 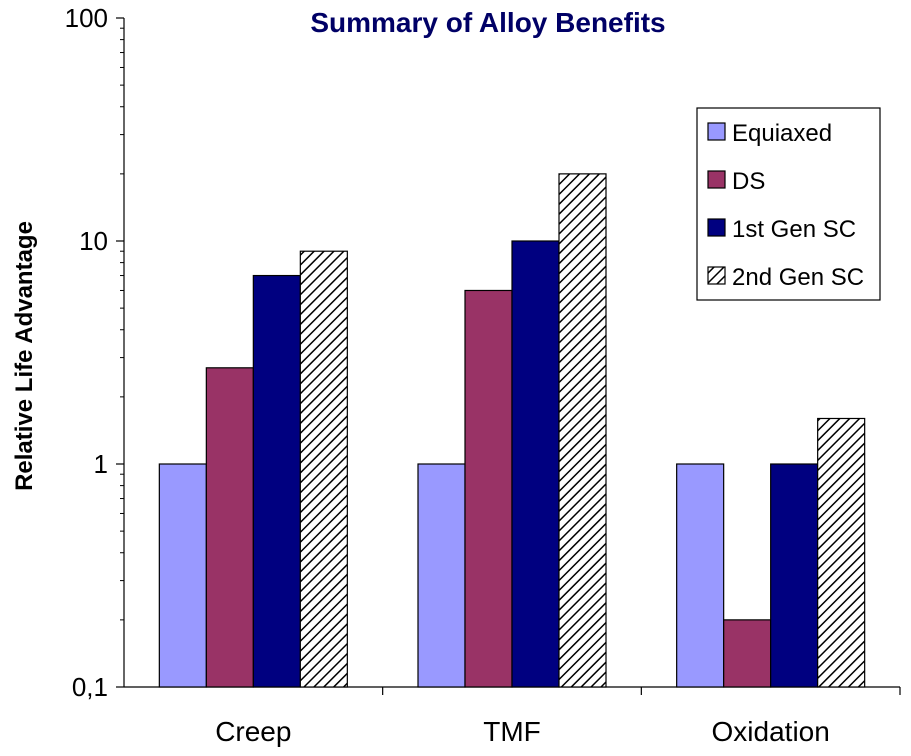 I want to click on bar-tmf-1st-gen-sc, so click(x=535, y=464).